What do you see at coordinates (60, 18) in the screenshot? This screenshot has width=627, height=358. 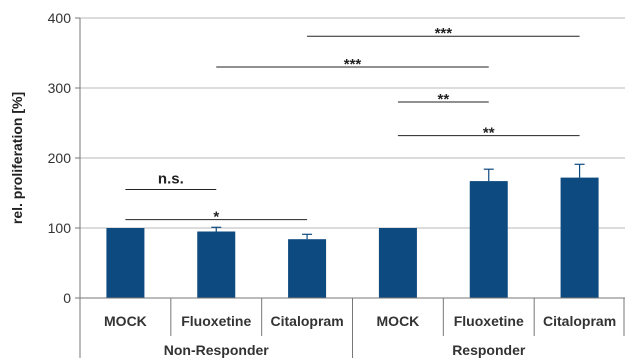 I see `y-tick-label: 400` at bounding box center [60, 18].